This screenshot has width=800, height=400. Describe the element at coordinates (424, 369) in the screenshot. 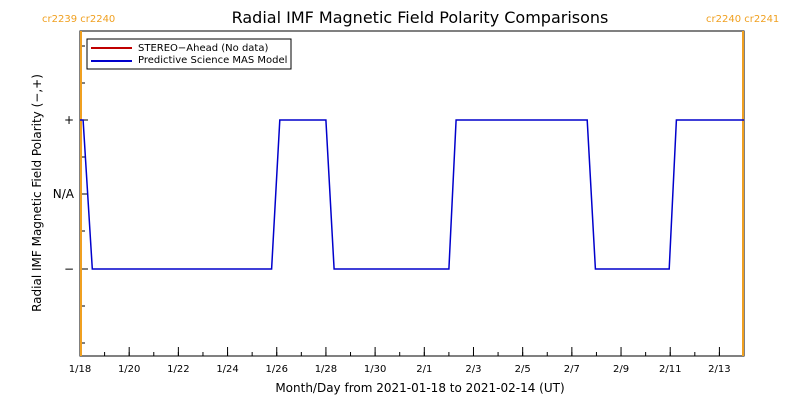

I see `x-tick-label: 2/1` at that location.